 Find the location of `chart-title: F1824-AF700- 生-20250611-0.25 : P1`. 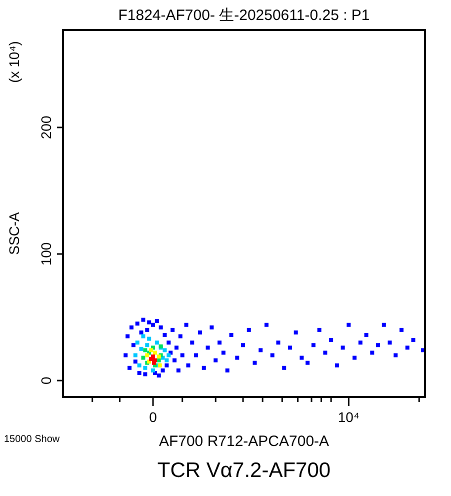

chart-title: F1824-AF700- 生-20250611-0.25 : P1 is located at coordinates (244, 15).